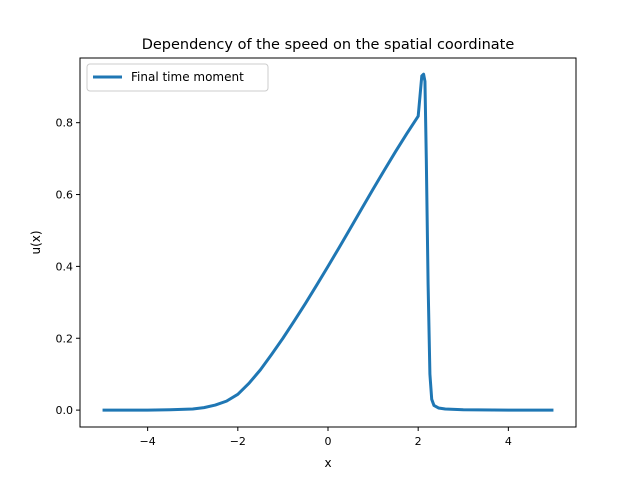 The width and height of the screenshot is (640, 484). I want to click on legend-entry-label: Final time moment, so click(187, 77).